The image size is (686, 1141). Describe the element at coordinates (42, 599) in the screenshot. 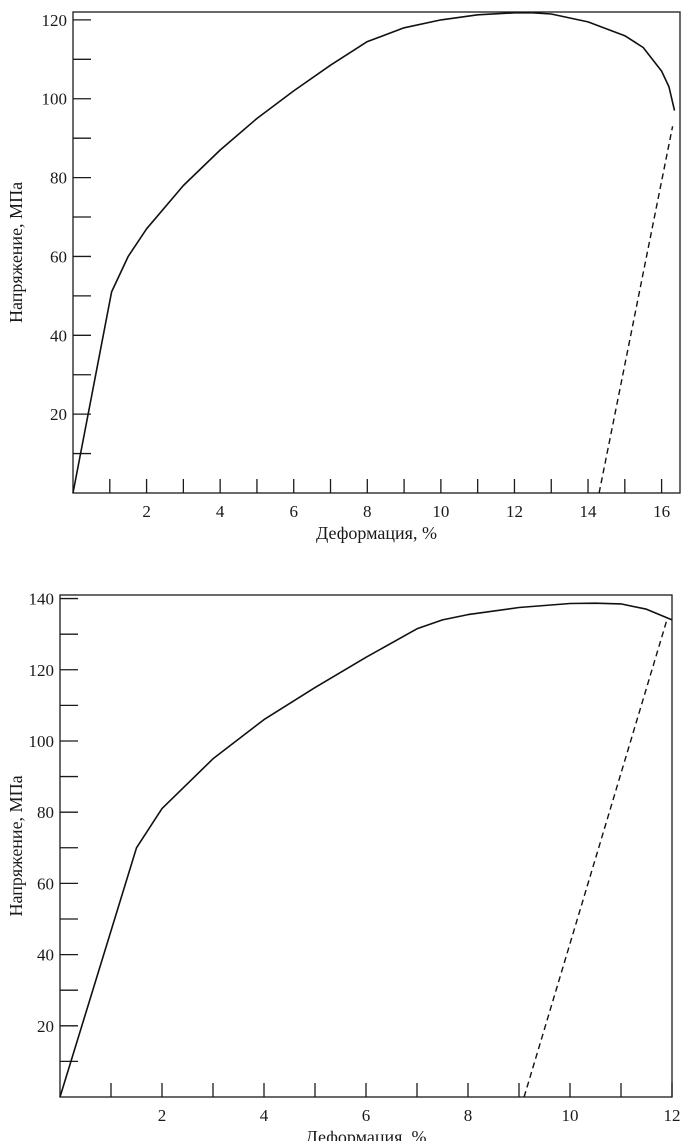

I see `y-tick-label: 140` at that location.